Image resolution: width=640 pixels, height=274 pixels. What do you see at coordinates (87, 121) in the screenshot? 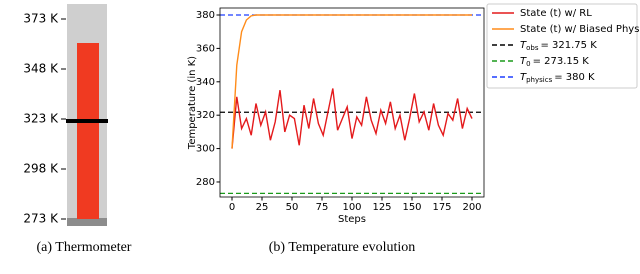
I see `marker` at bounding box center [87, 121].